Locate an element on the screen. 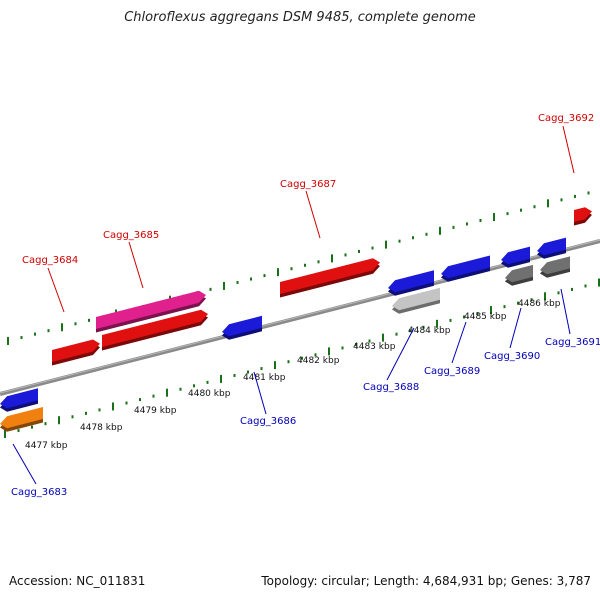  gene-label-cagg-3686: Cagg_3686 is located at coordinates (268, 421).